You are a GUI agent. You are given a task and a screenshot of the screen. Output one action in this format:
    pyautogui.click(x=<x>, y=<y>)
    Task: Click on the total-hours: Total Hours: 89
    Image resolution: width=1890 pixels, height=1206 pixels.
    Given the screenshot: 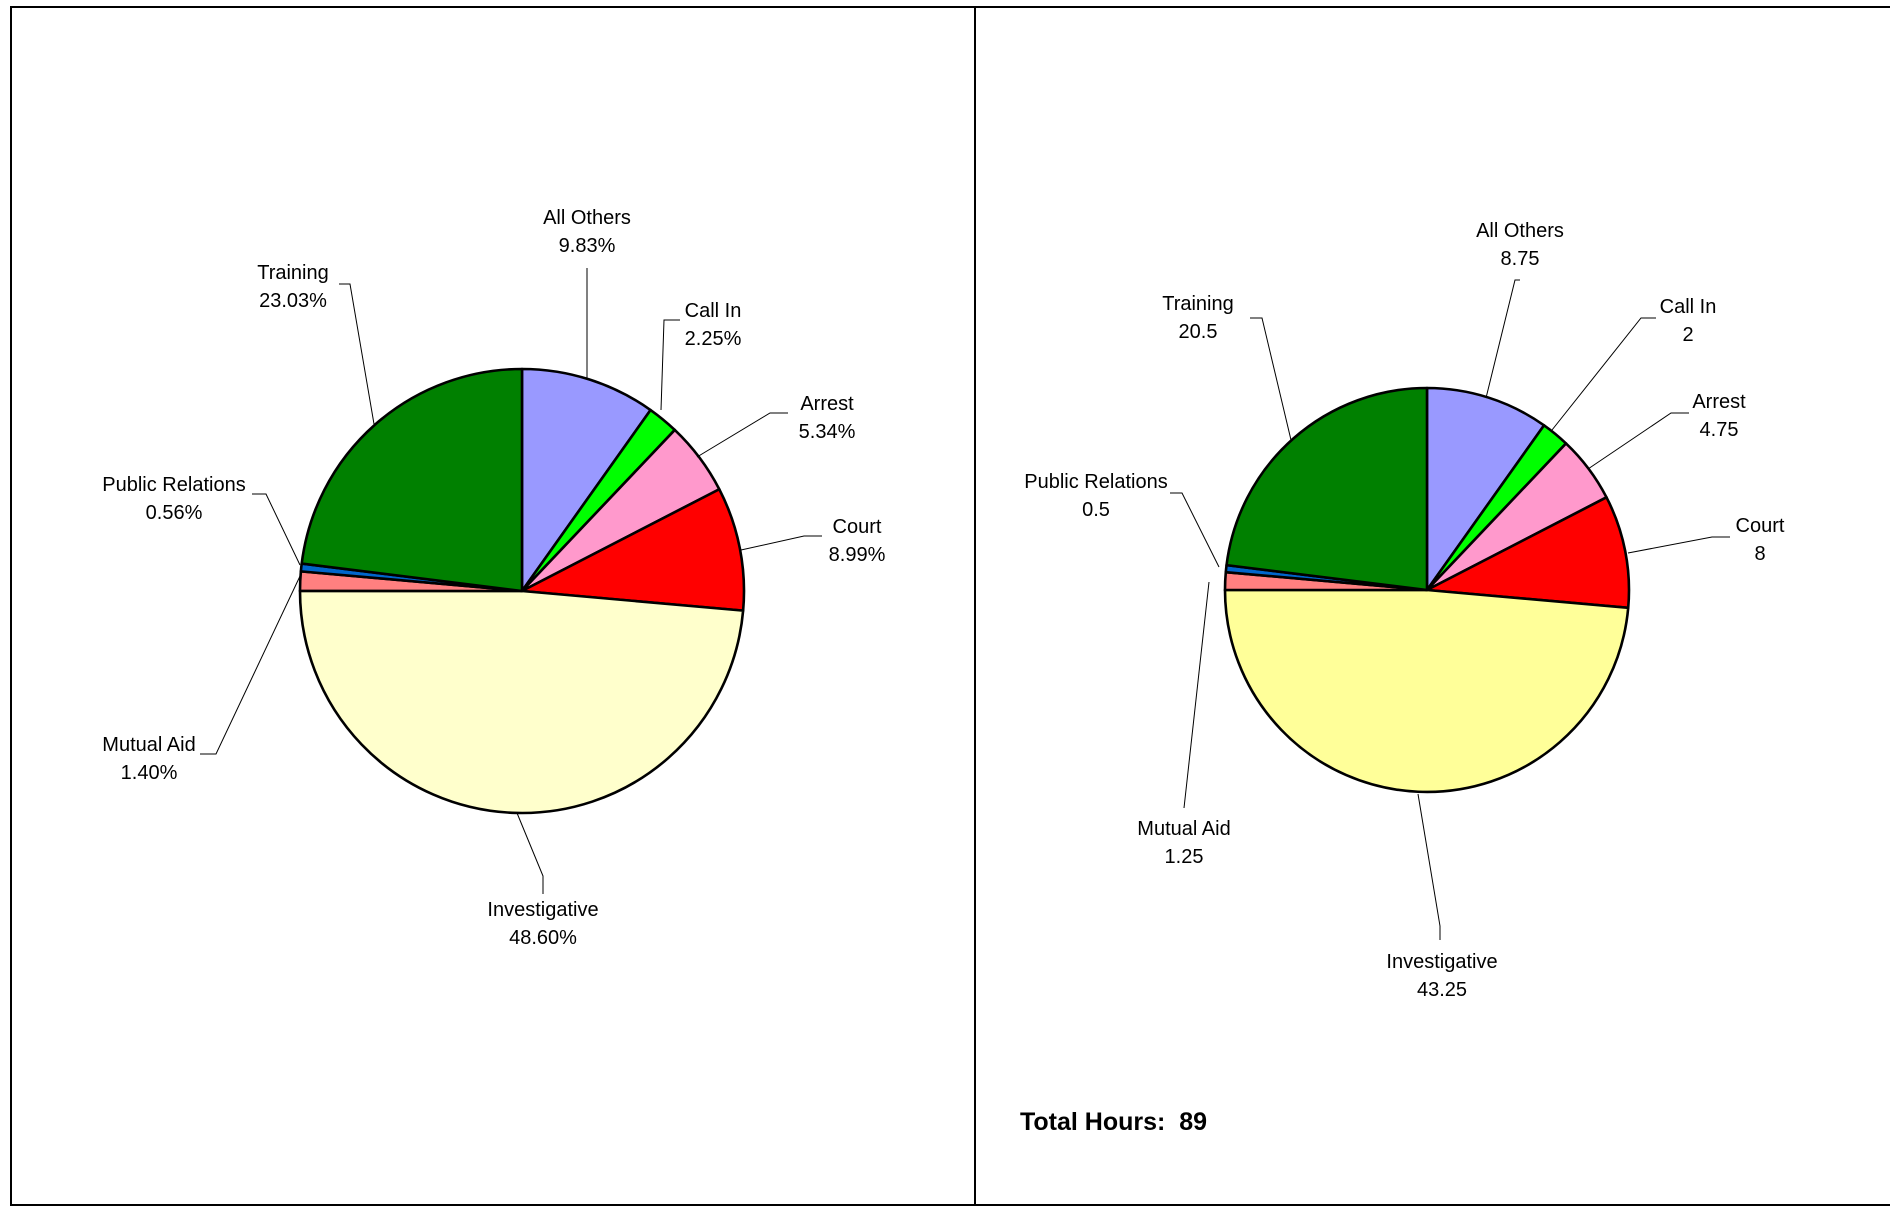 What is the action you would take?
    pyautogui.click(x=1113, y=1122)
    